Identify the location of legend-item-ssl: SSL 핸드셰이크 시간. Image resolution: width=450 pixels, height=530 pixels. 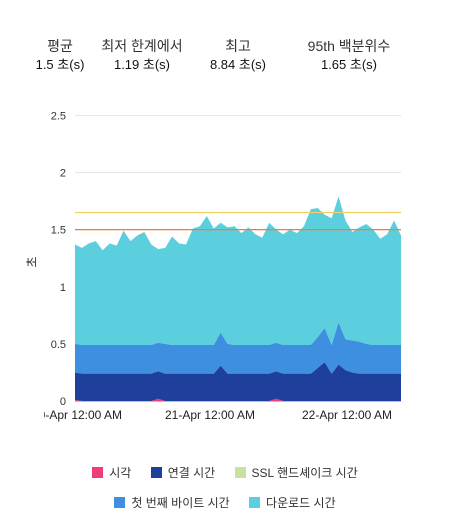
(296, 472).